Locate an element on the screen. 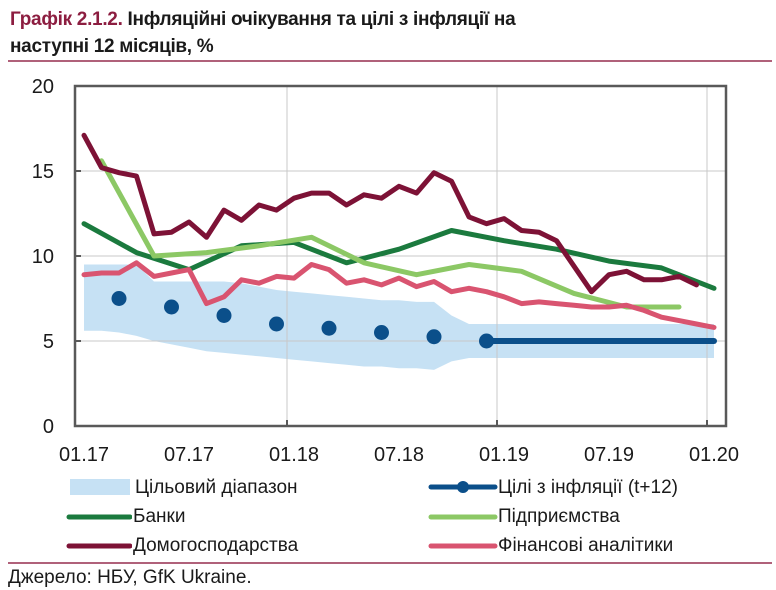 This screenshot has width=776, height=590. ytick-label: 10 is located at coordinates (43, 257).